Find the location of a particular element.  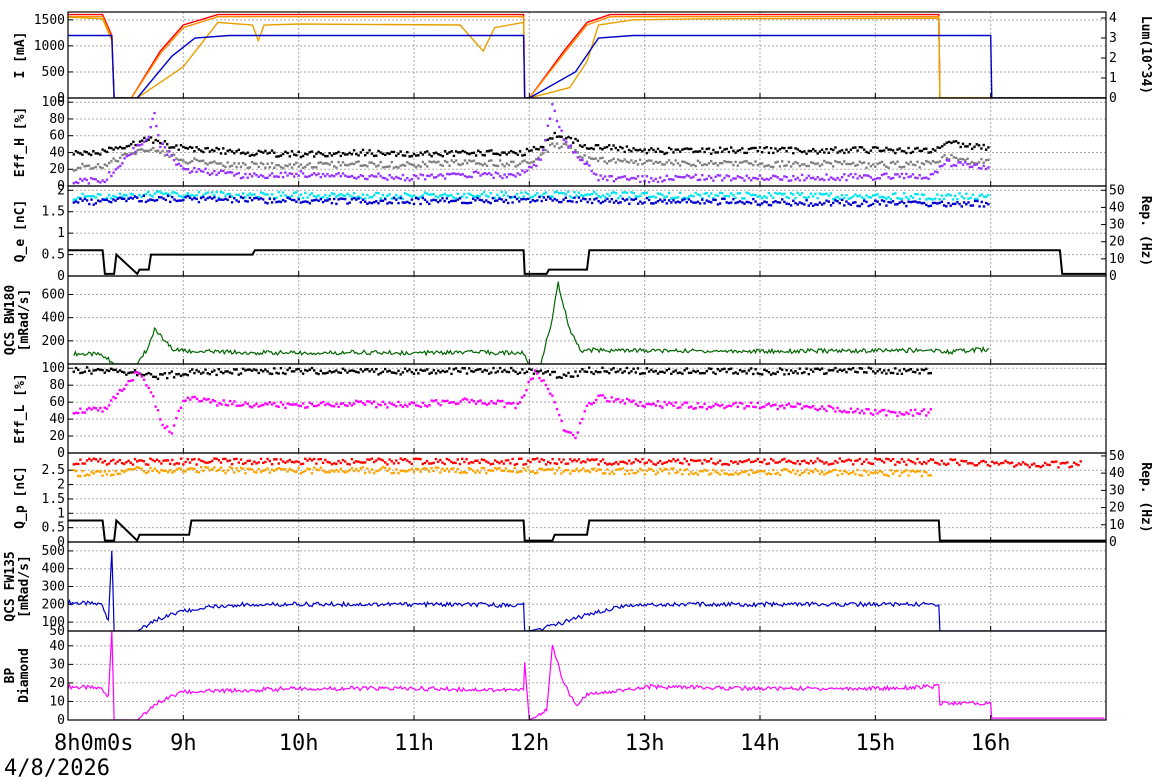

y-tick-label: 30 is located at coordinates (57, 664).